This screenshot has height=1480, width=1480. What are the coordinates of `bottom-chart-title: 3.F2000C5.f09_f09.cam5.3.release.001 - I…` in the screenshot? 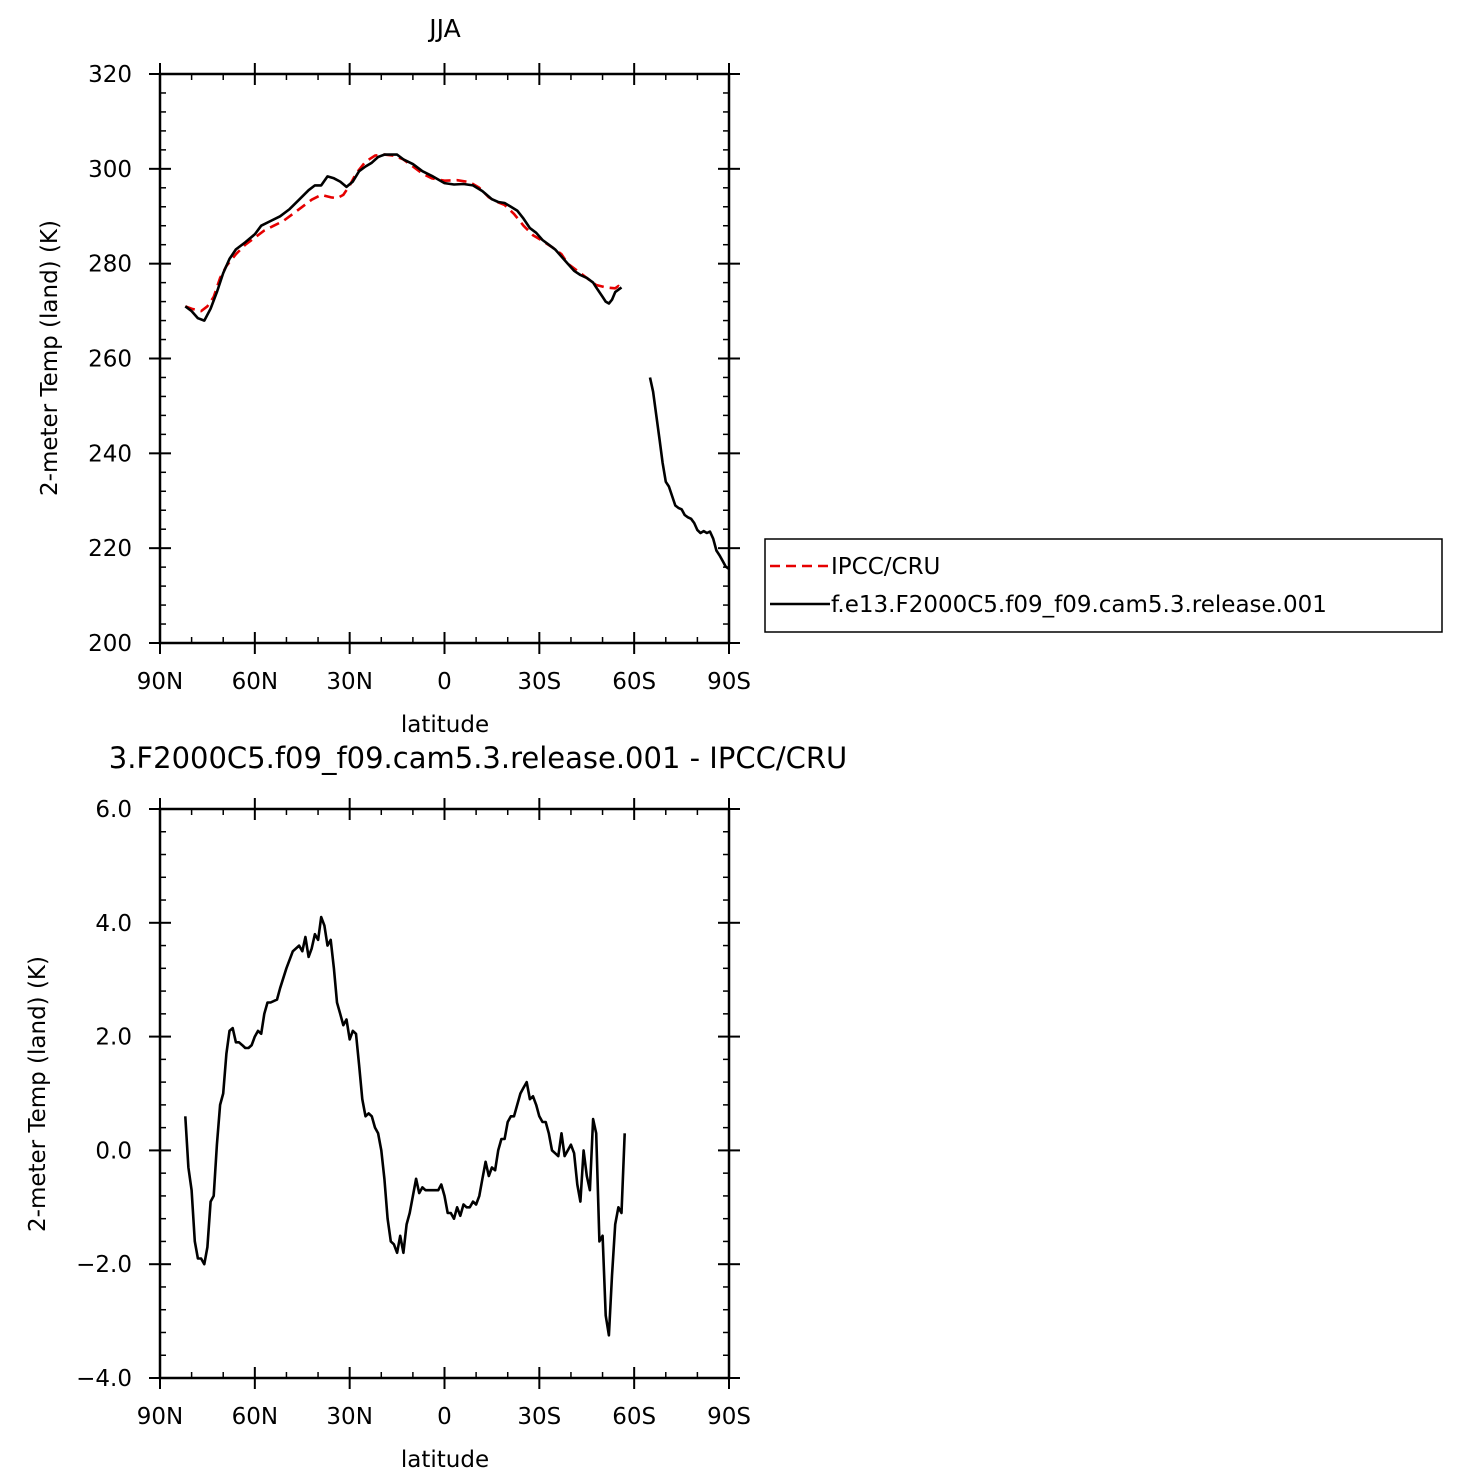 It's located at (478, 758).